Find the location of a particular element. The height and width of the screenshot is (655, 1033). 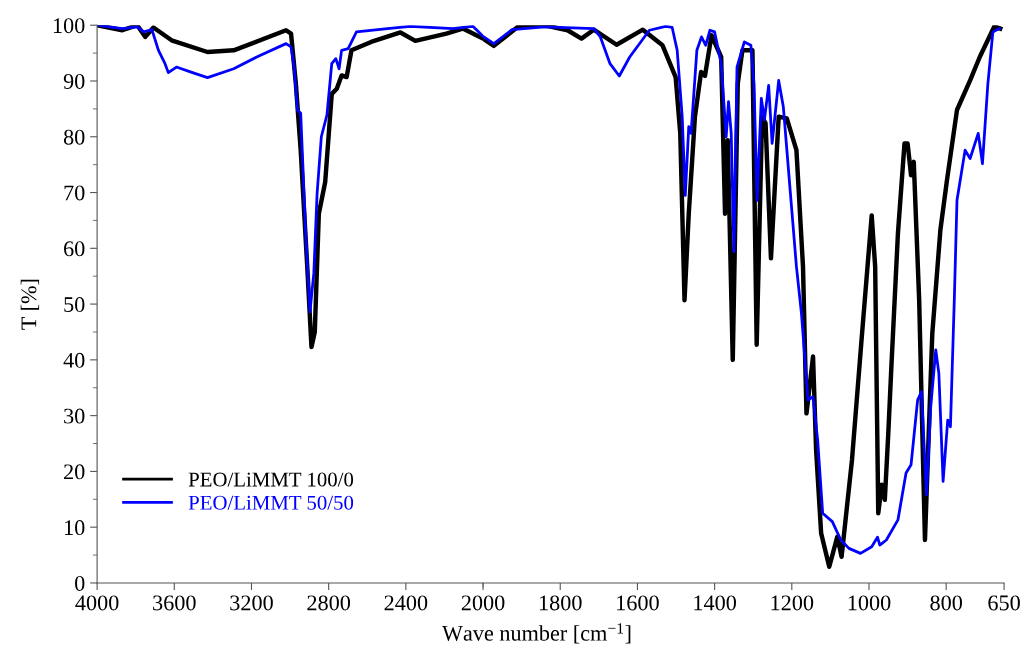

y-tick-label: 50 is located at coordinates (74, 305).